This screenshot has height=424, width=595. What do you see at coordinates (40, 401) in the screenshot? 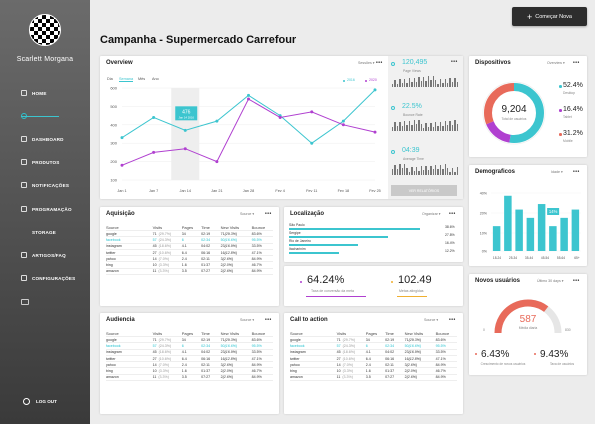
I see `logout-button: LOG OUT` at bounding box center [40, 401].